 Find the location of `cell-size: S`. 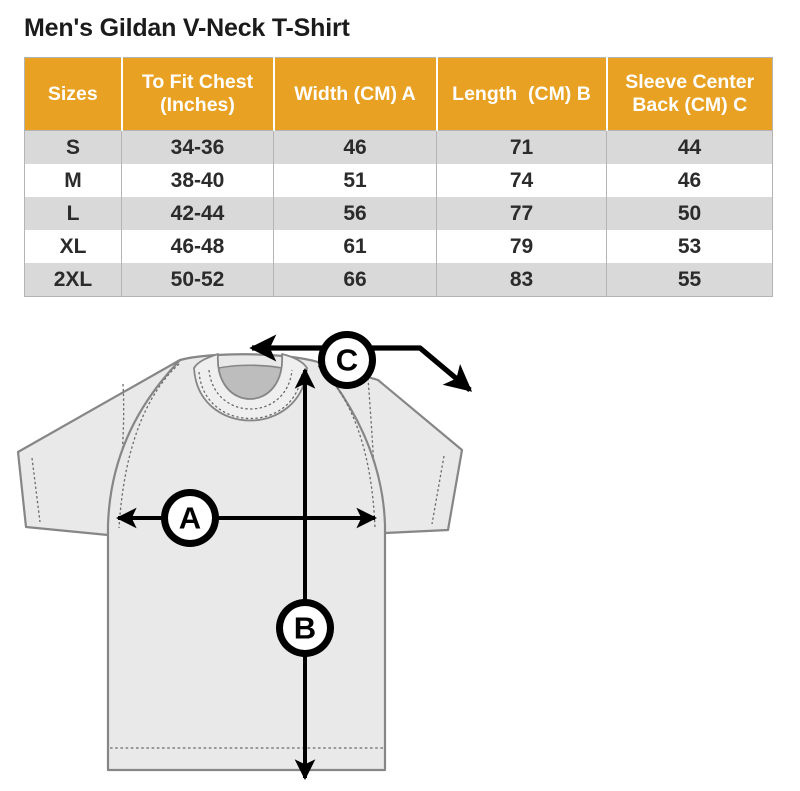

cell-size: S is located at coordinates (73, 147).